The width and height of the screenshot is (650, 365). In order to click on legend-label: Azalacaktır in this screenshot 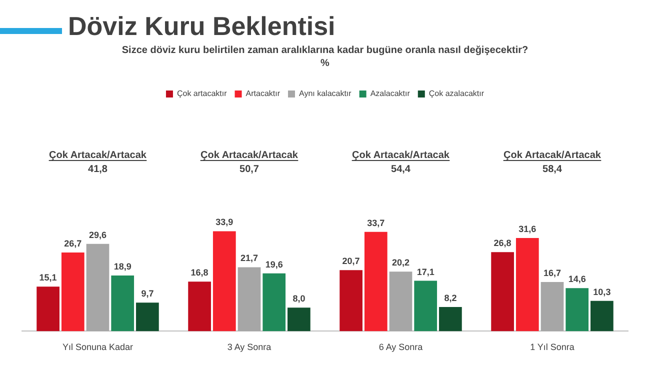, I will do `click(390, 93)`.